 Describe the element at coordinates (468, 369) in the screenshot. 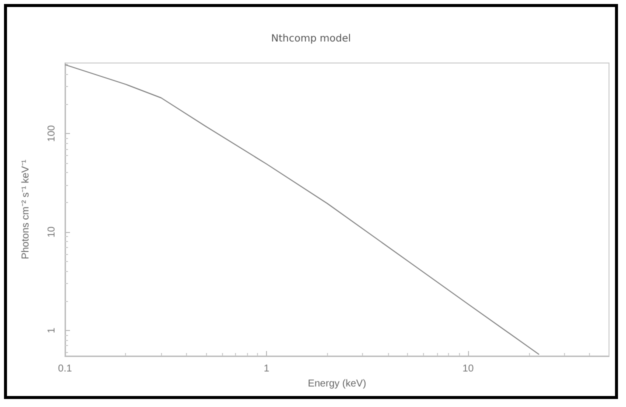

I see `x-tick-label: 10` at that location.